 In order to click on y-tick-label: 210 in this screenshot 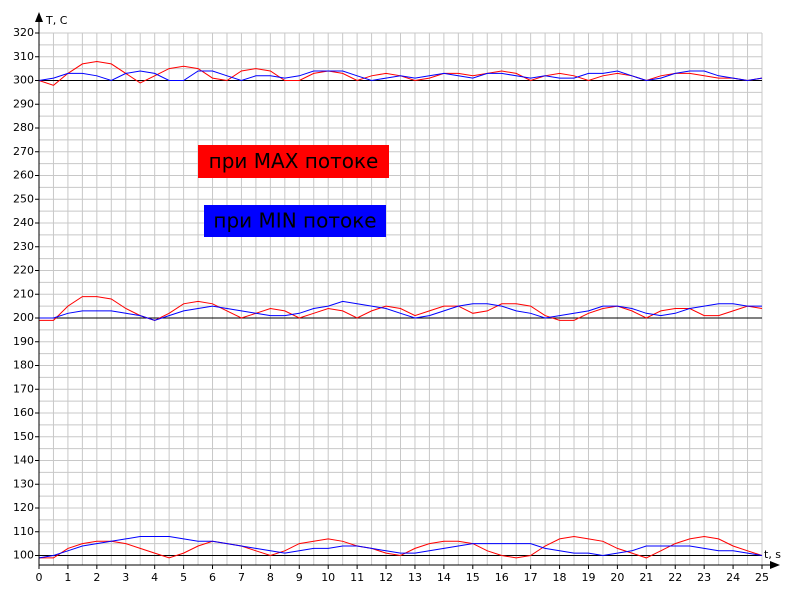, I will do `click(23, 293)`.